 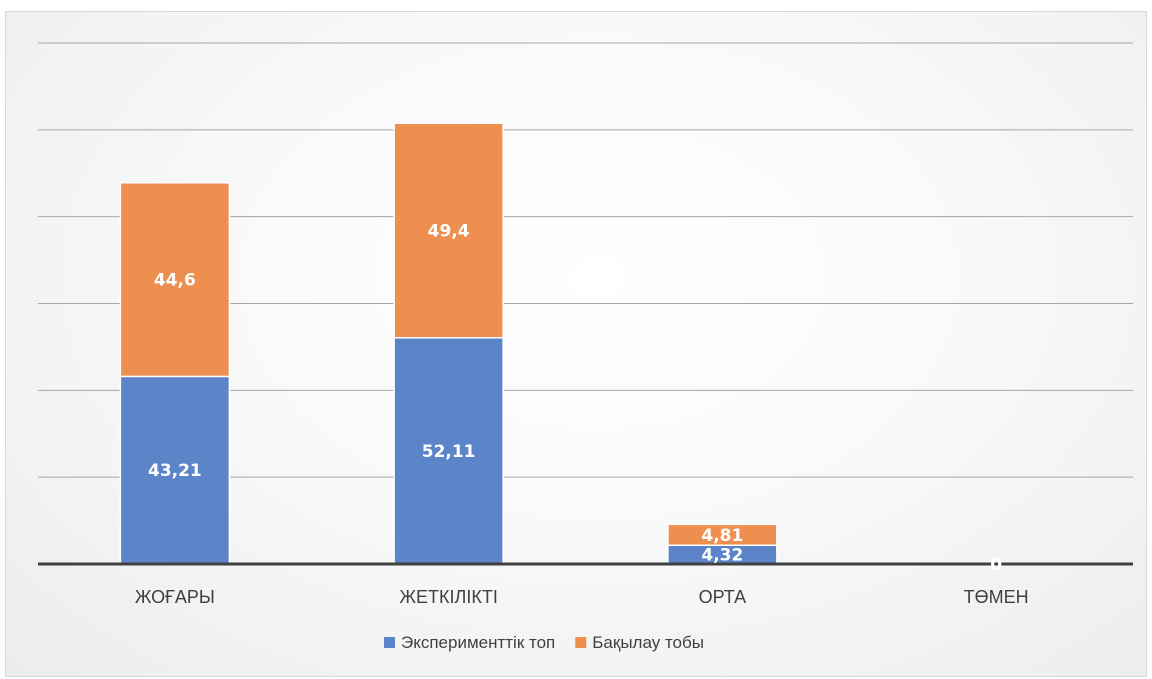 What do you see at coordinates (582, 597) in the screenshot?
I see `category-labels: ЖОҒАРЫ ЖЕТКІЛІКТІ ОРТА ТӨМЕН` at bounding box center [582, 597].